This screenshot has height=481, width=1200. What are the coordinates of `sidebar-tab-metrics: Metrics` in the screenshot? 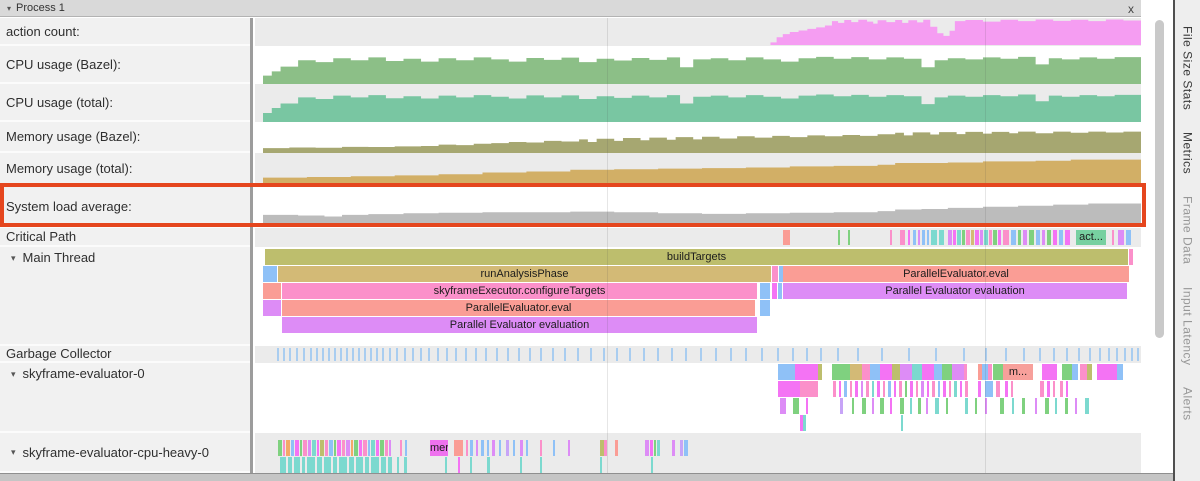 It's located at (1187, 153).